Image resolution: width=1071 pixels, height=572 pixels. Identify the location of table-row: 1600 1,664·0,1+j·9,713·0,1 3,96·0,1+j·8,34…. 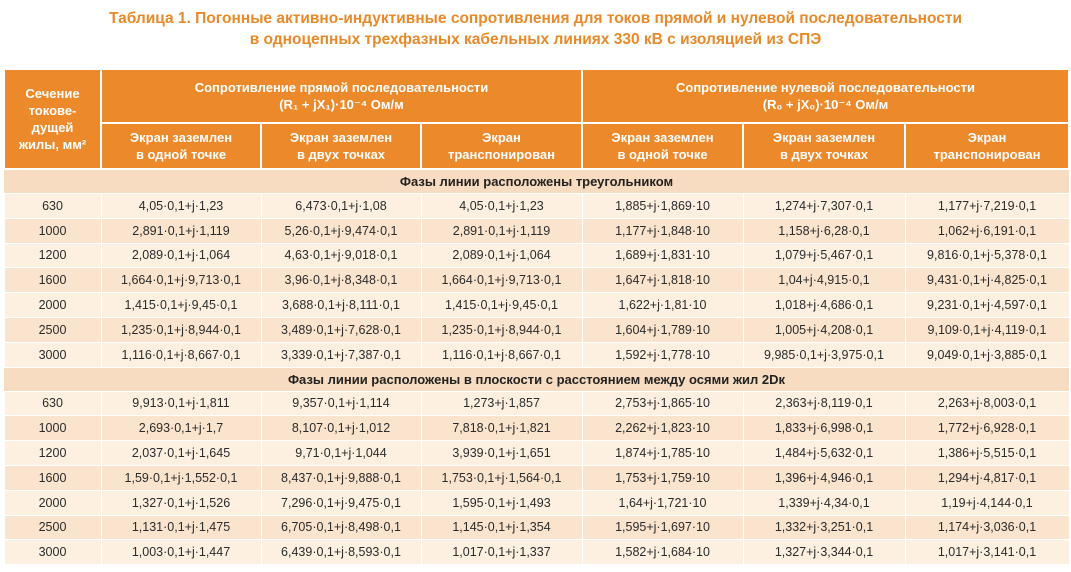
(536, 280).